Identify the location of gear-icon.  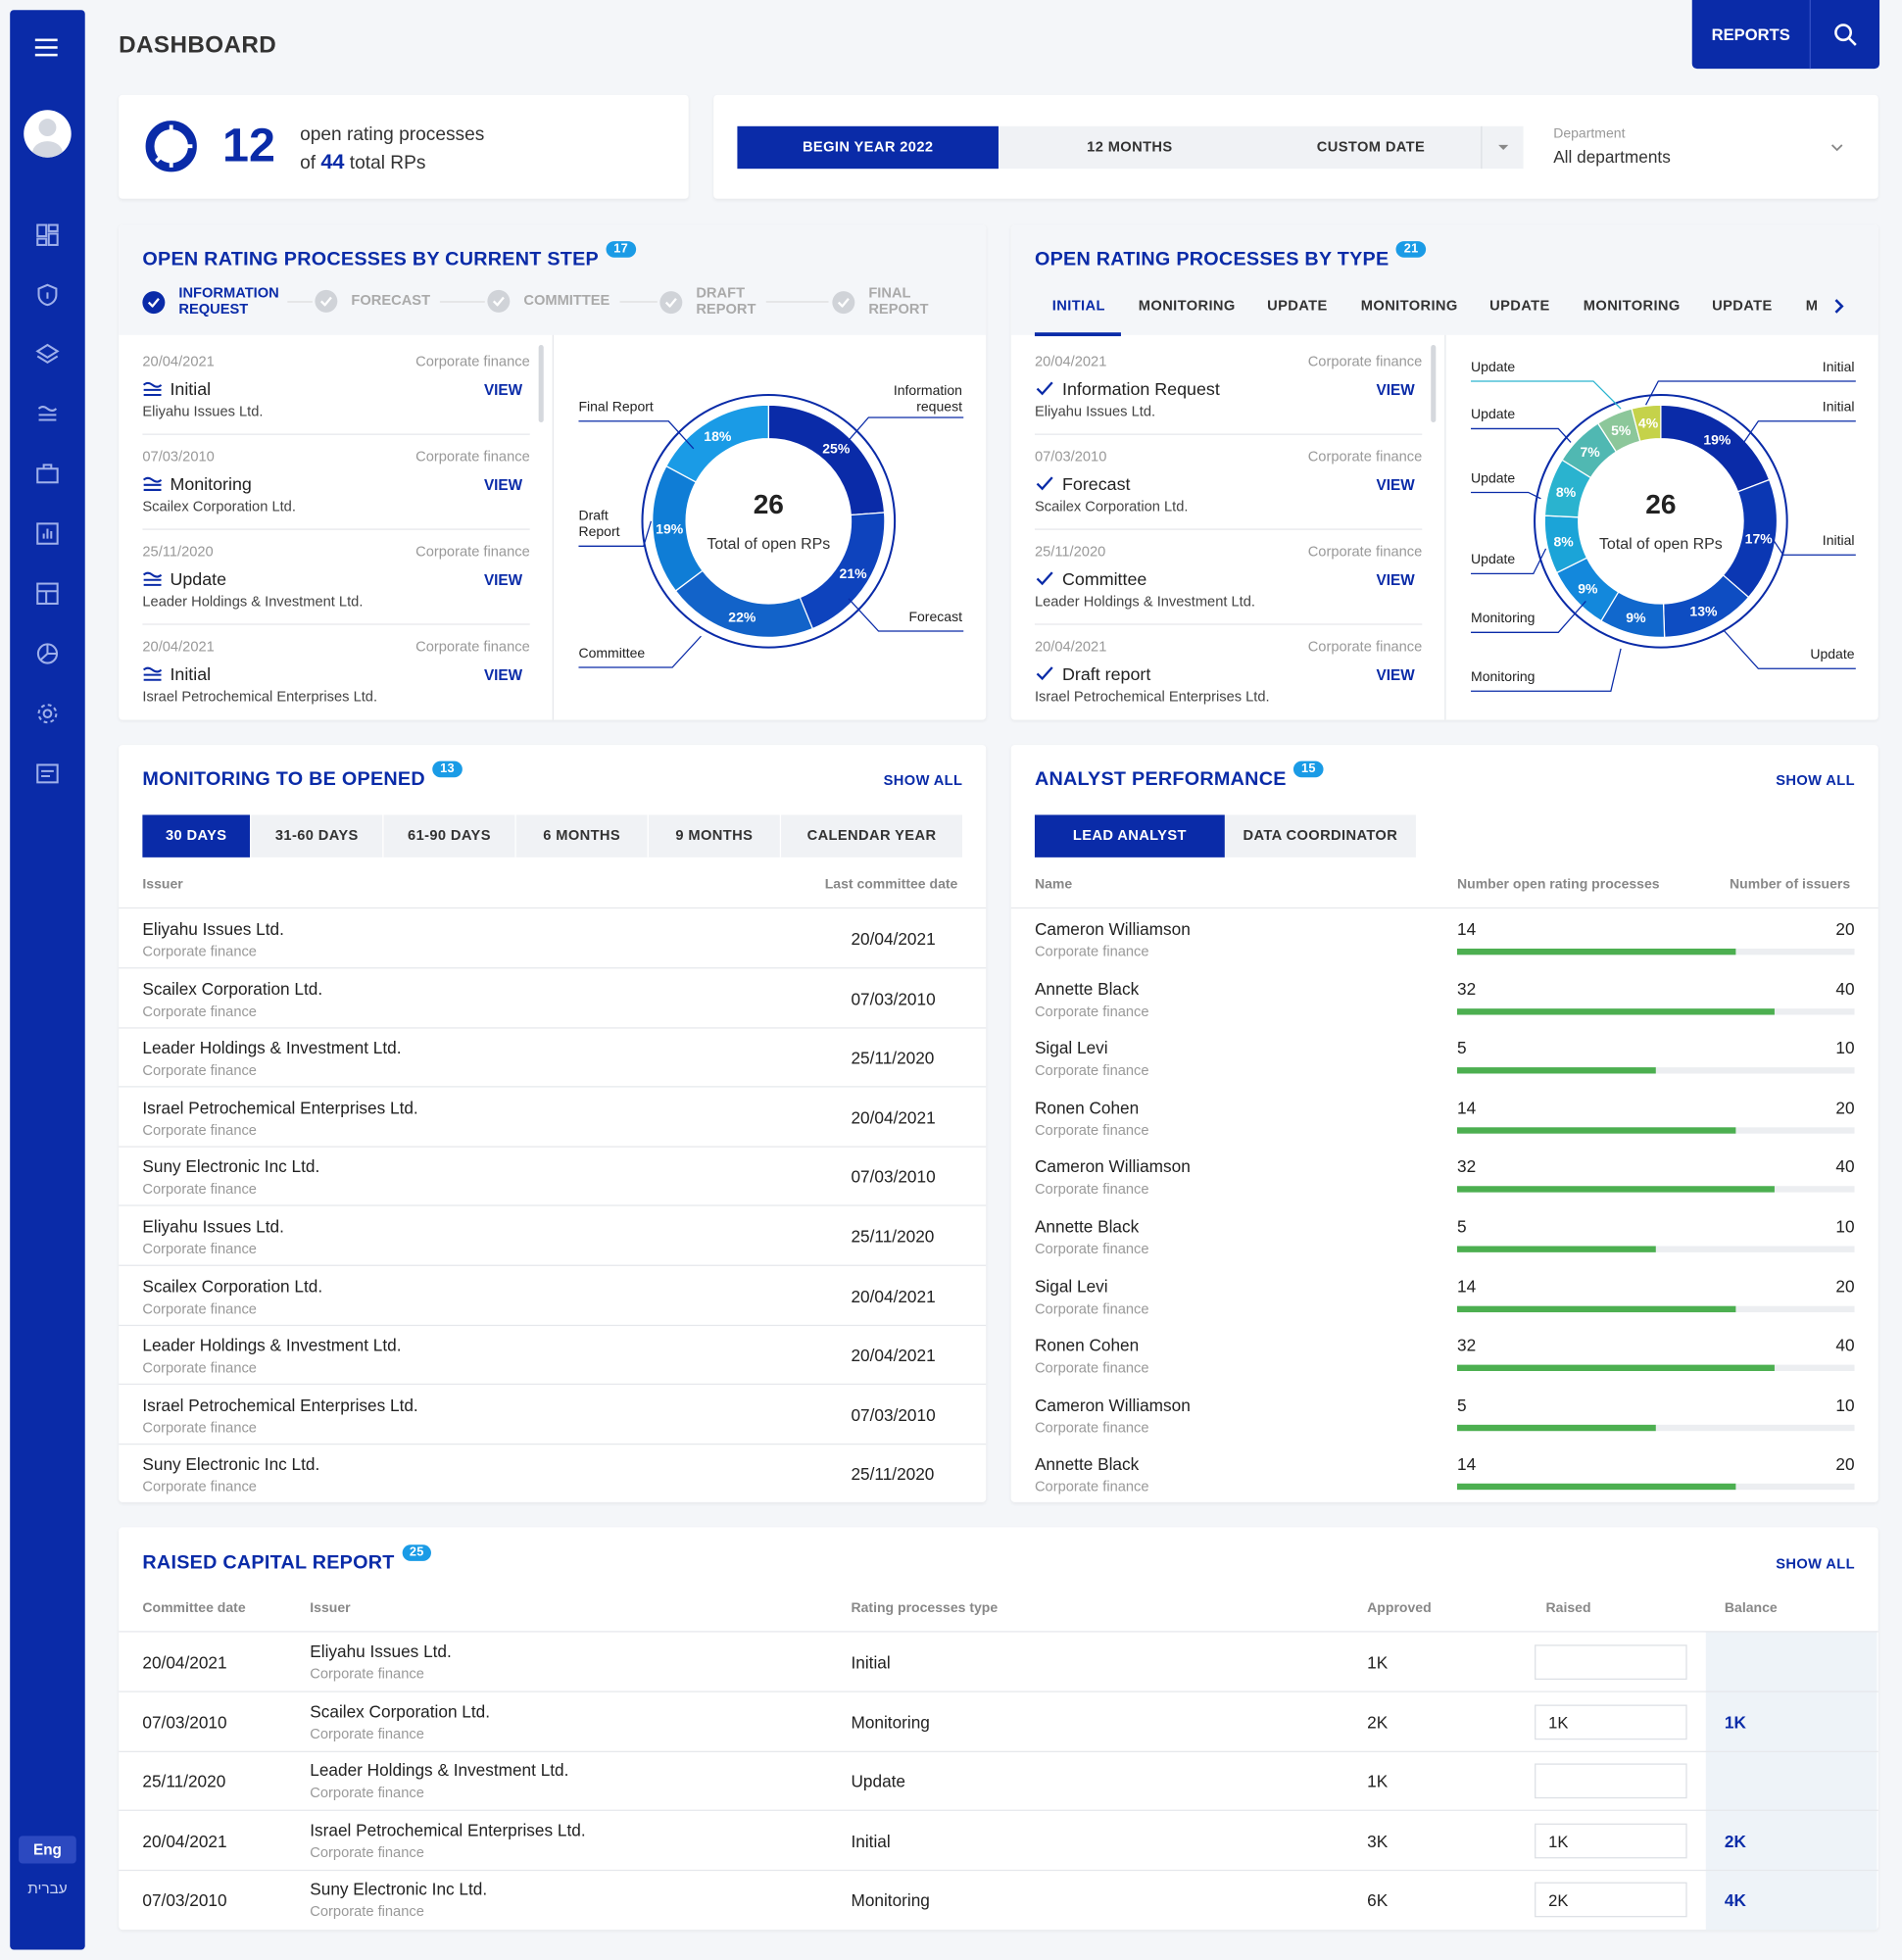
(48, 713).